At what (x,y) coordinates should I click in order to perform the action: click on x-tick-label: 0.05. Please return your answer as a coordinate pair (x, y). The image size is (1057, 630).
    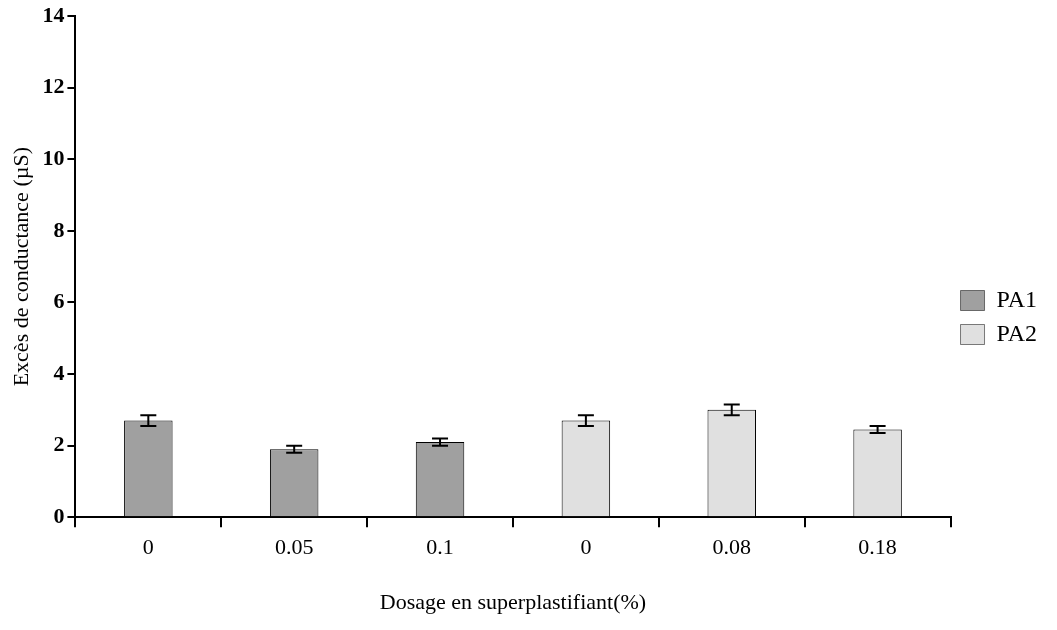
    Looking at the image, I should click on (294, 547).